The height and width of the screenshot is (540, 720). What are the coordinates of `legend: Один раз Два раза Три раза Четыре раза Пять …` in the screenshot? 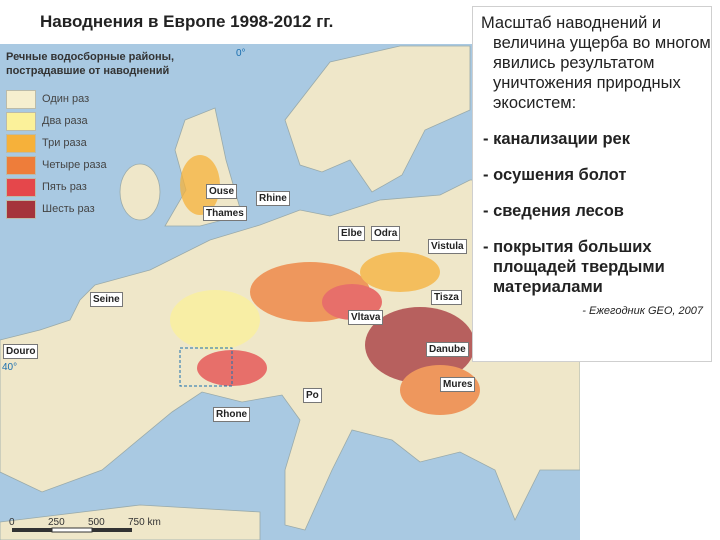 It's located at (56, 154).